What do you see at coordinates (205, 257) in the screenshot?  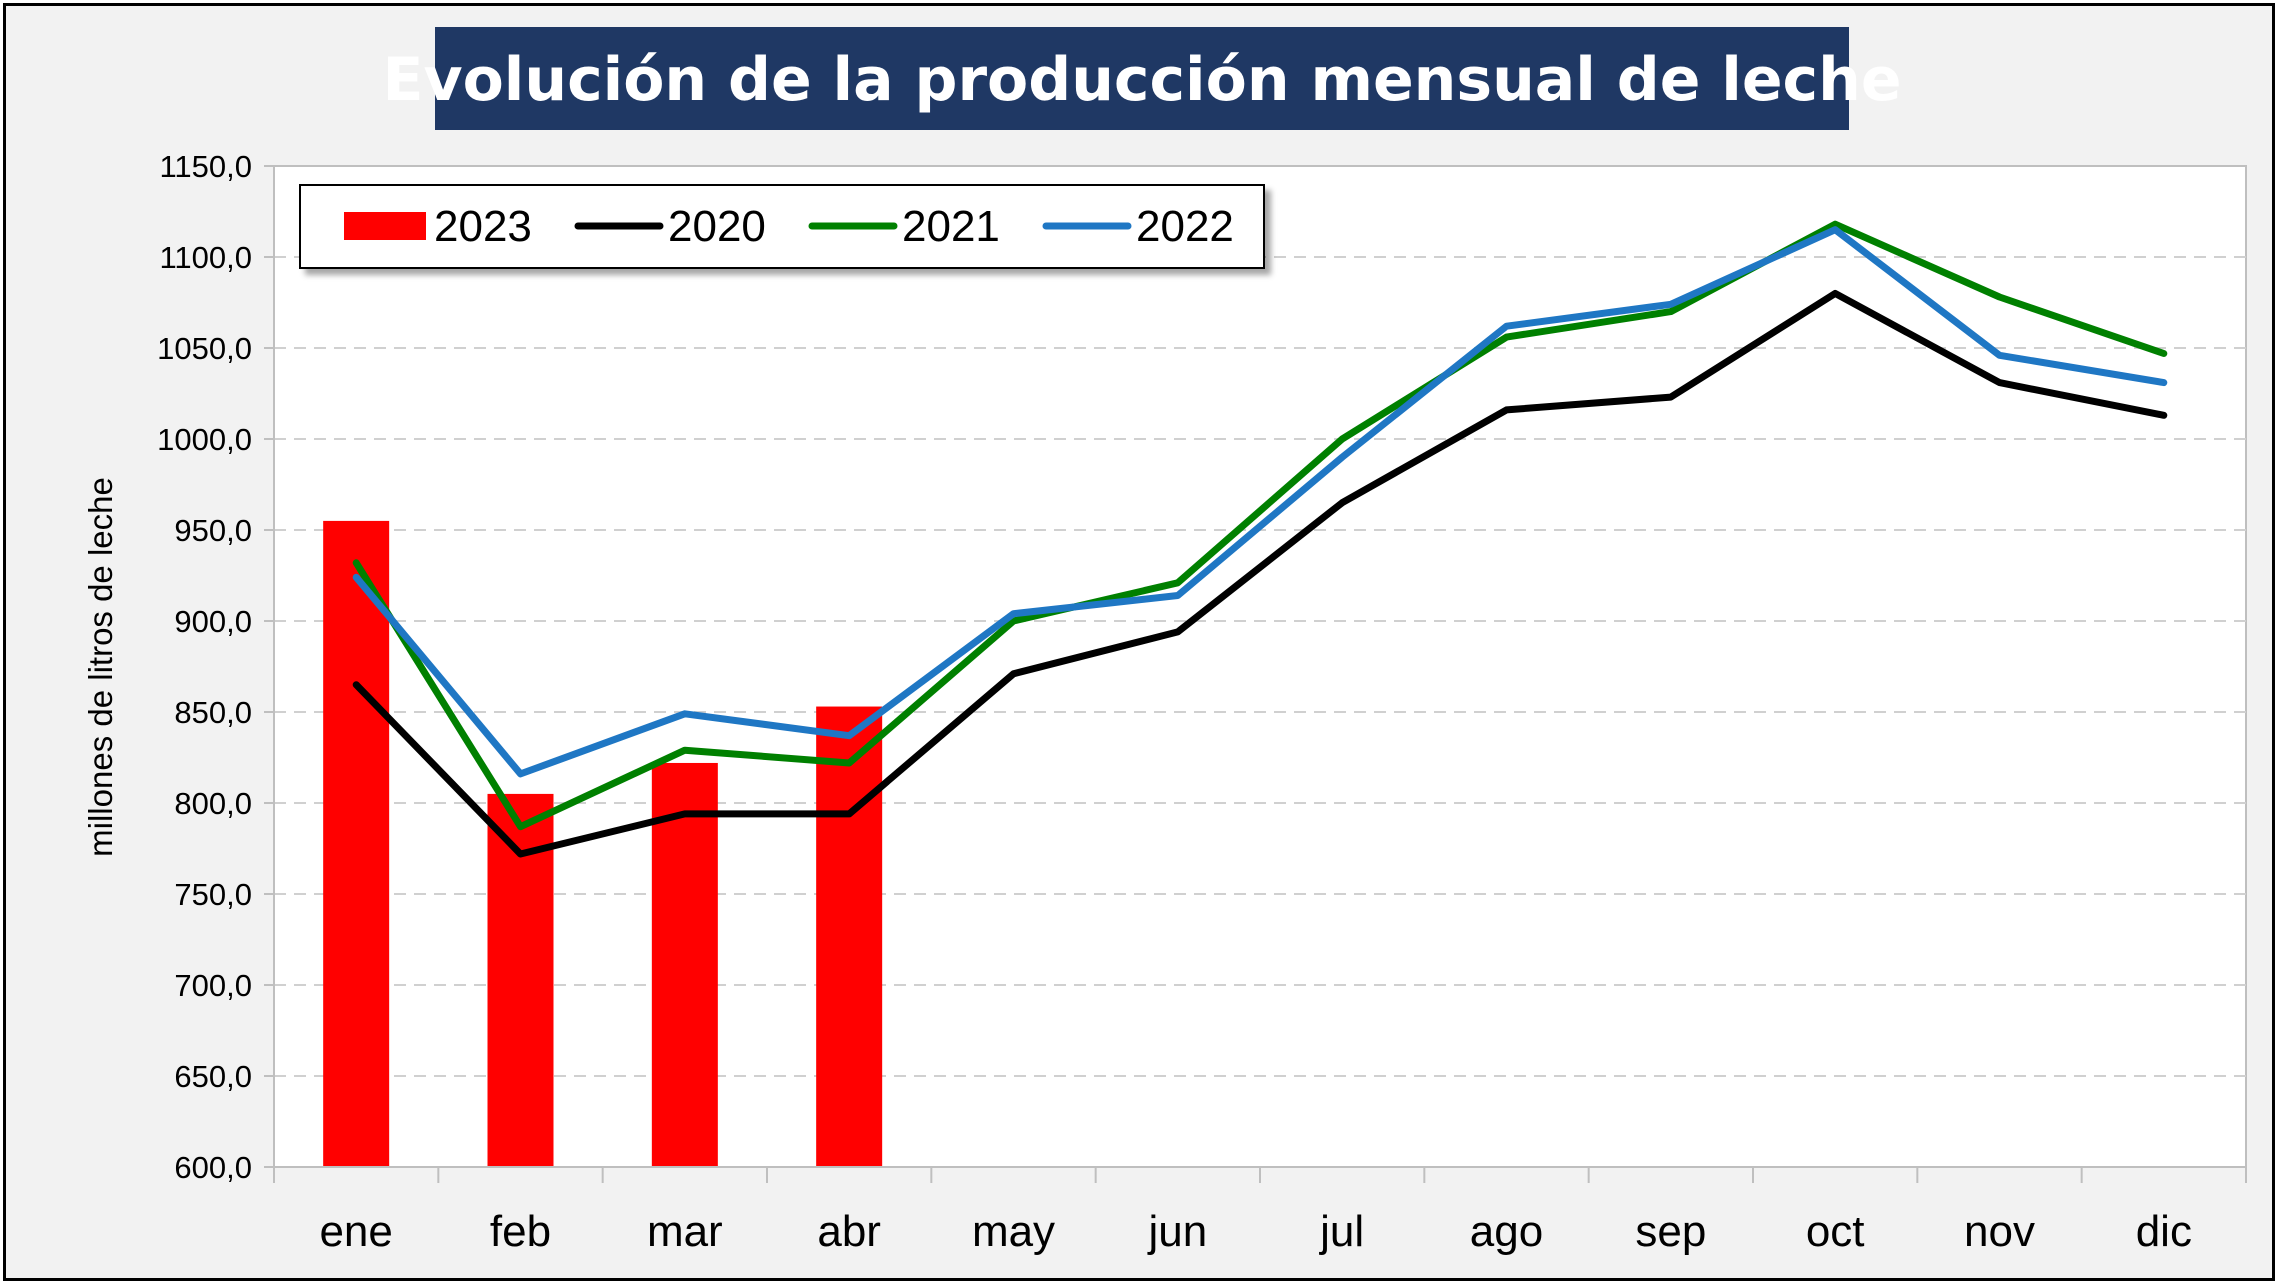 I see `y-tick-label: 1100,0` at bounding box center [205, 257].